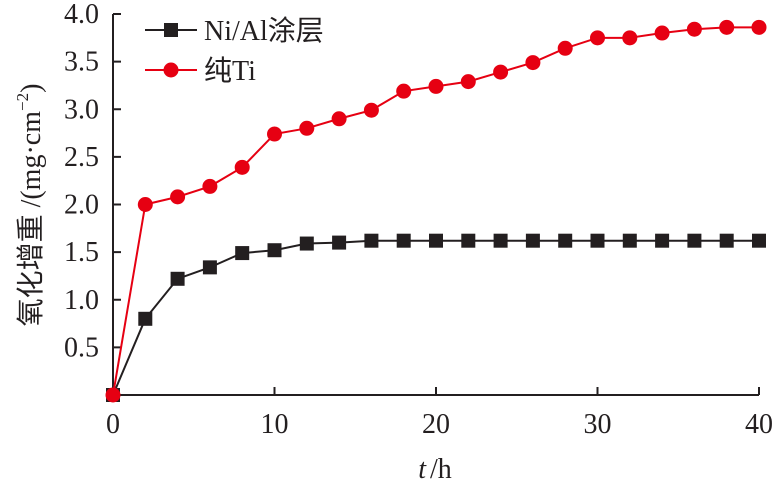  What do you see at coordinates (759, 424) in the screenshot?
I see `x-tick-label: 40` at bounding box center [759, 424].